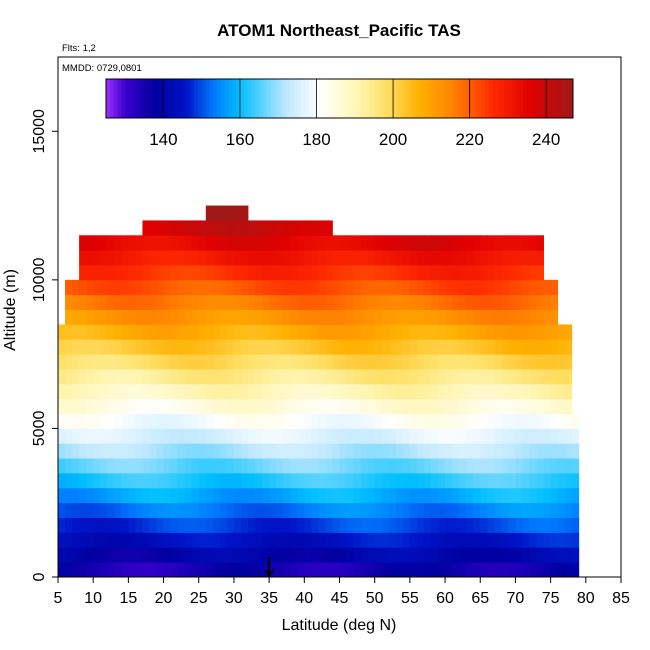 The image size is (650, 650). Describe the element at coordinates (586, 598) in the screenshot. I see `x-tick-label: 80` at that location.